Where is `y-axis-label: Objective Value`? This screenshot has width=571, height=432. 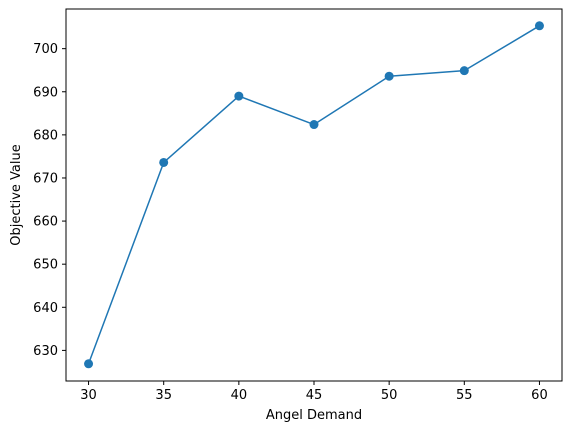
y-axis-label: Objective Value is located at coordinates (16, 194).